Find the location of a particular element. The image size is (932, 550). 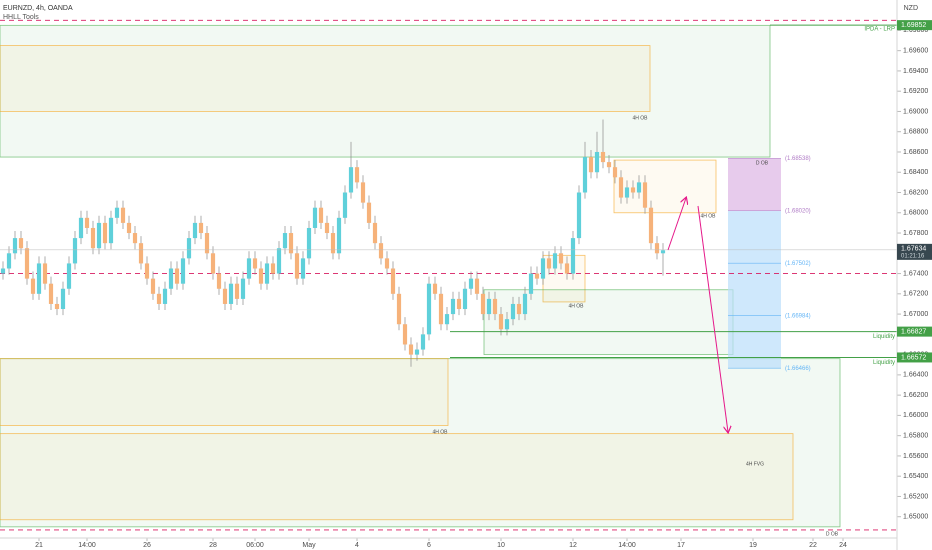

fib-title: D OB is located at coordinates (762, 164).